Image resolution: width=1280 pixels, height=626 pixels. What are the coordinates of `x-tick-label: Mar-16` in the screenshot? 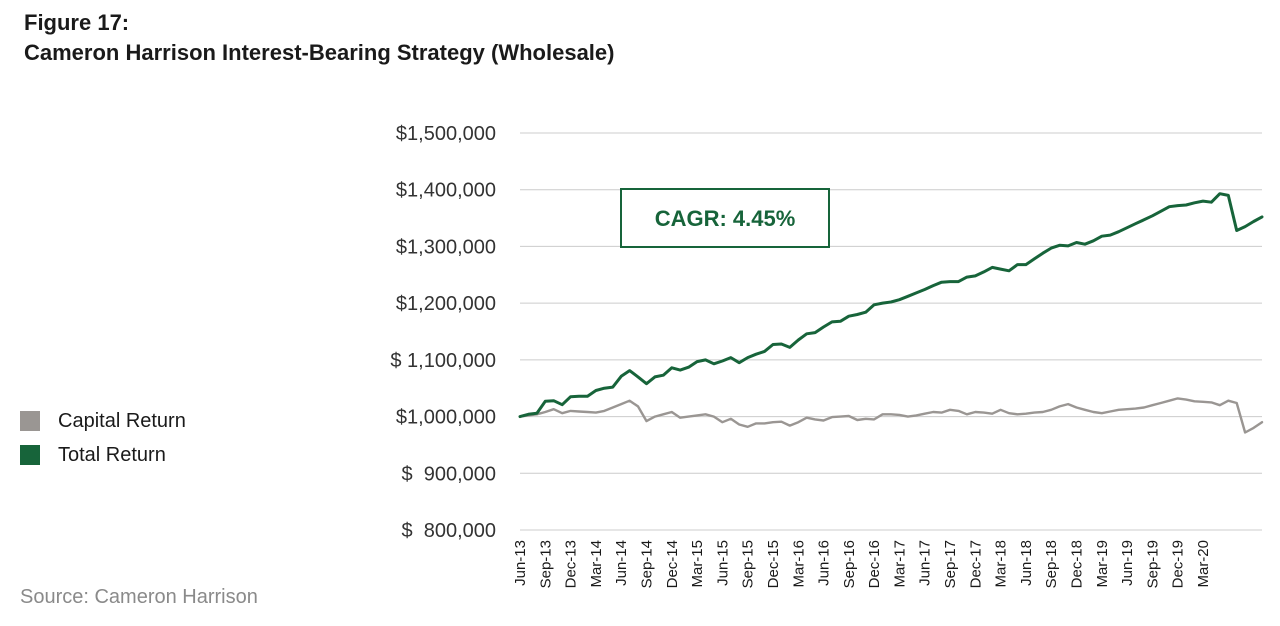 It's located at (798, 564).